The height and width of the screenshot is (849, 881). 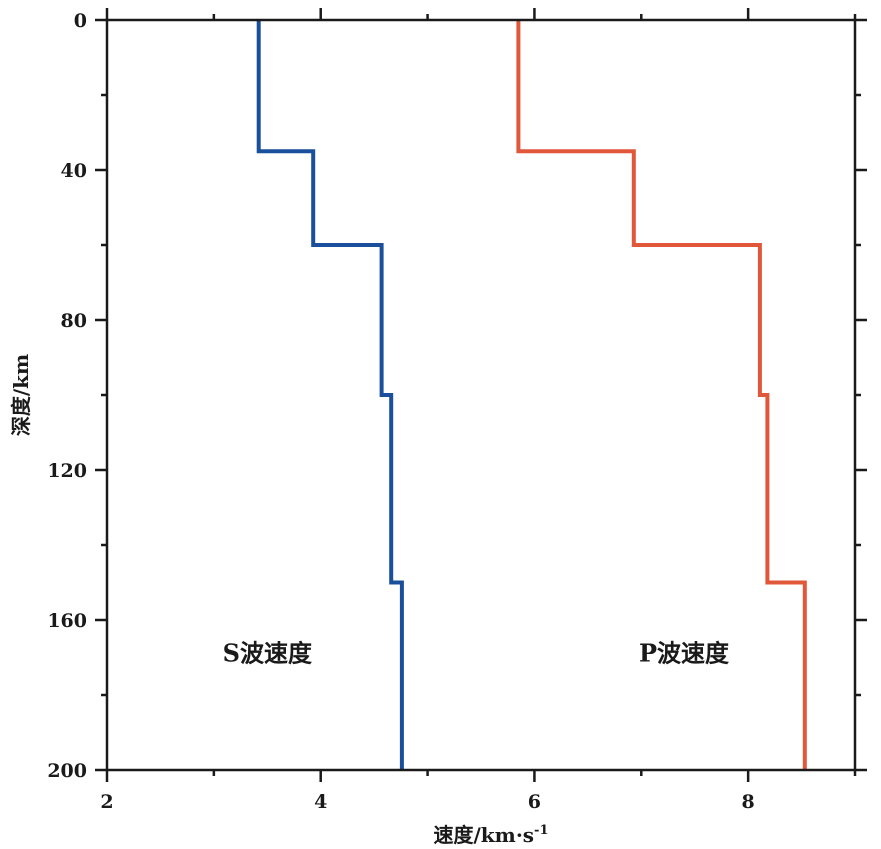 What do you see at coordinates (74, 321) in the screenshot?
I see `y-tick-label: 80` at bounding box center [74, 321].